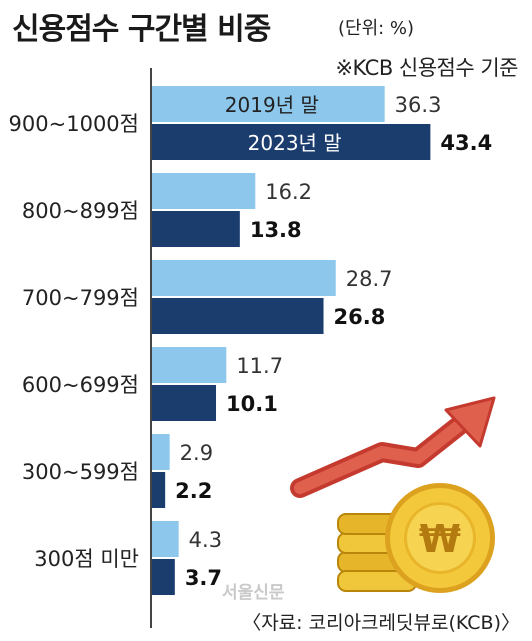 The image size is (532, 641). I want to click on decoration: ₩, so click(393, 494).